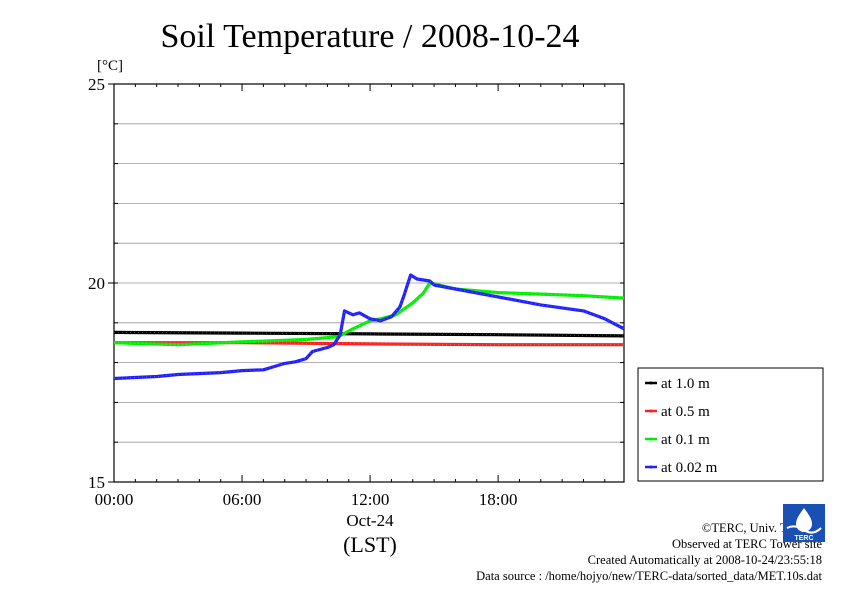 Image resolution: width=842 pixels, height=595 pixels. I want to click on legend-box, so click(730, 424).